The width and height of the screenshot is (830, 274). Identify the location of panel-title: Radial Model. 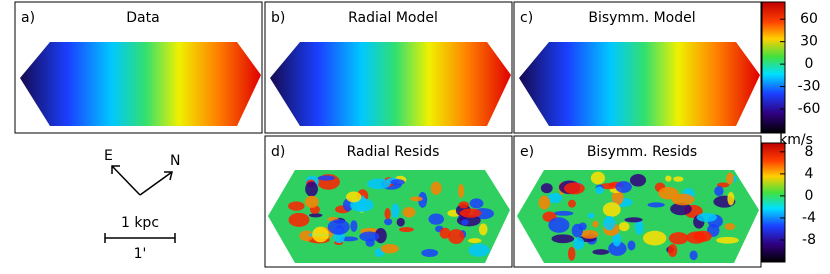
(393, 18).